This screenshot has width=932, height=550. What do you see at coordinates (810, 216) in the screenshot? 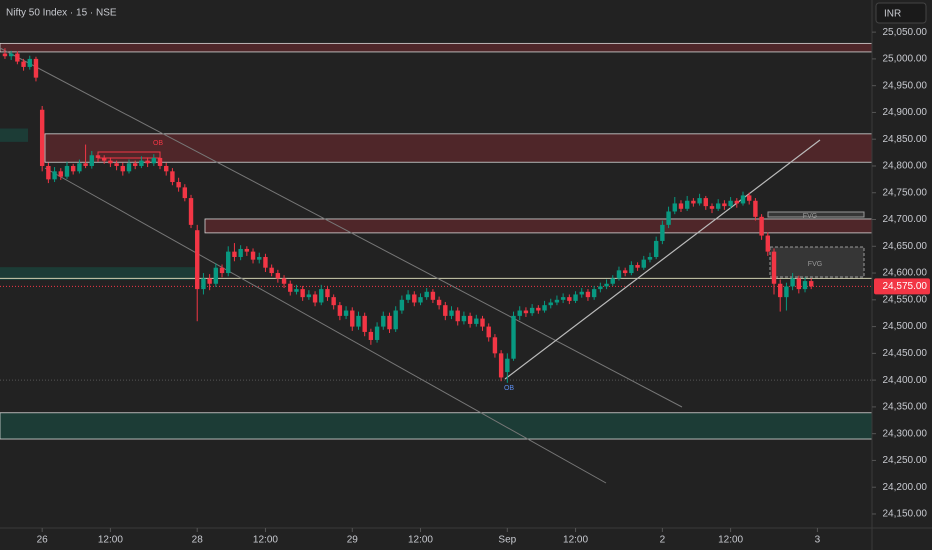
I see `annotation: FVG` at bounding box center [810, 216].